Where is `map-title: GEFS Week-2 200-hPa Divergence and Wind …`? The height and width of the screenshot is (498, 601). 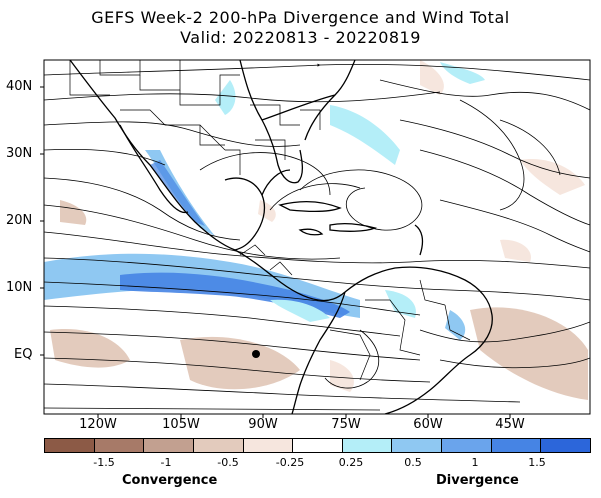 map-title: GEFS Week-2 200-hPa Divergence and Wind … is located at coordinates (300, 17).